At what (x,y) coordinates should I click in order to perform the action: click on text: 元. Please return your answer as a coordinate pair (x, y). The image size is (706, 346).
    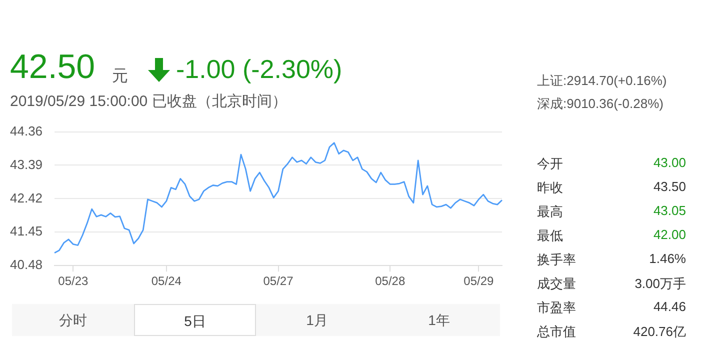
    Looking at the image, I should click on (120, 77).